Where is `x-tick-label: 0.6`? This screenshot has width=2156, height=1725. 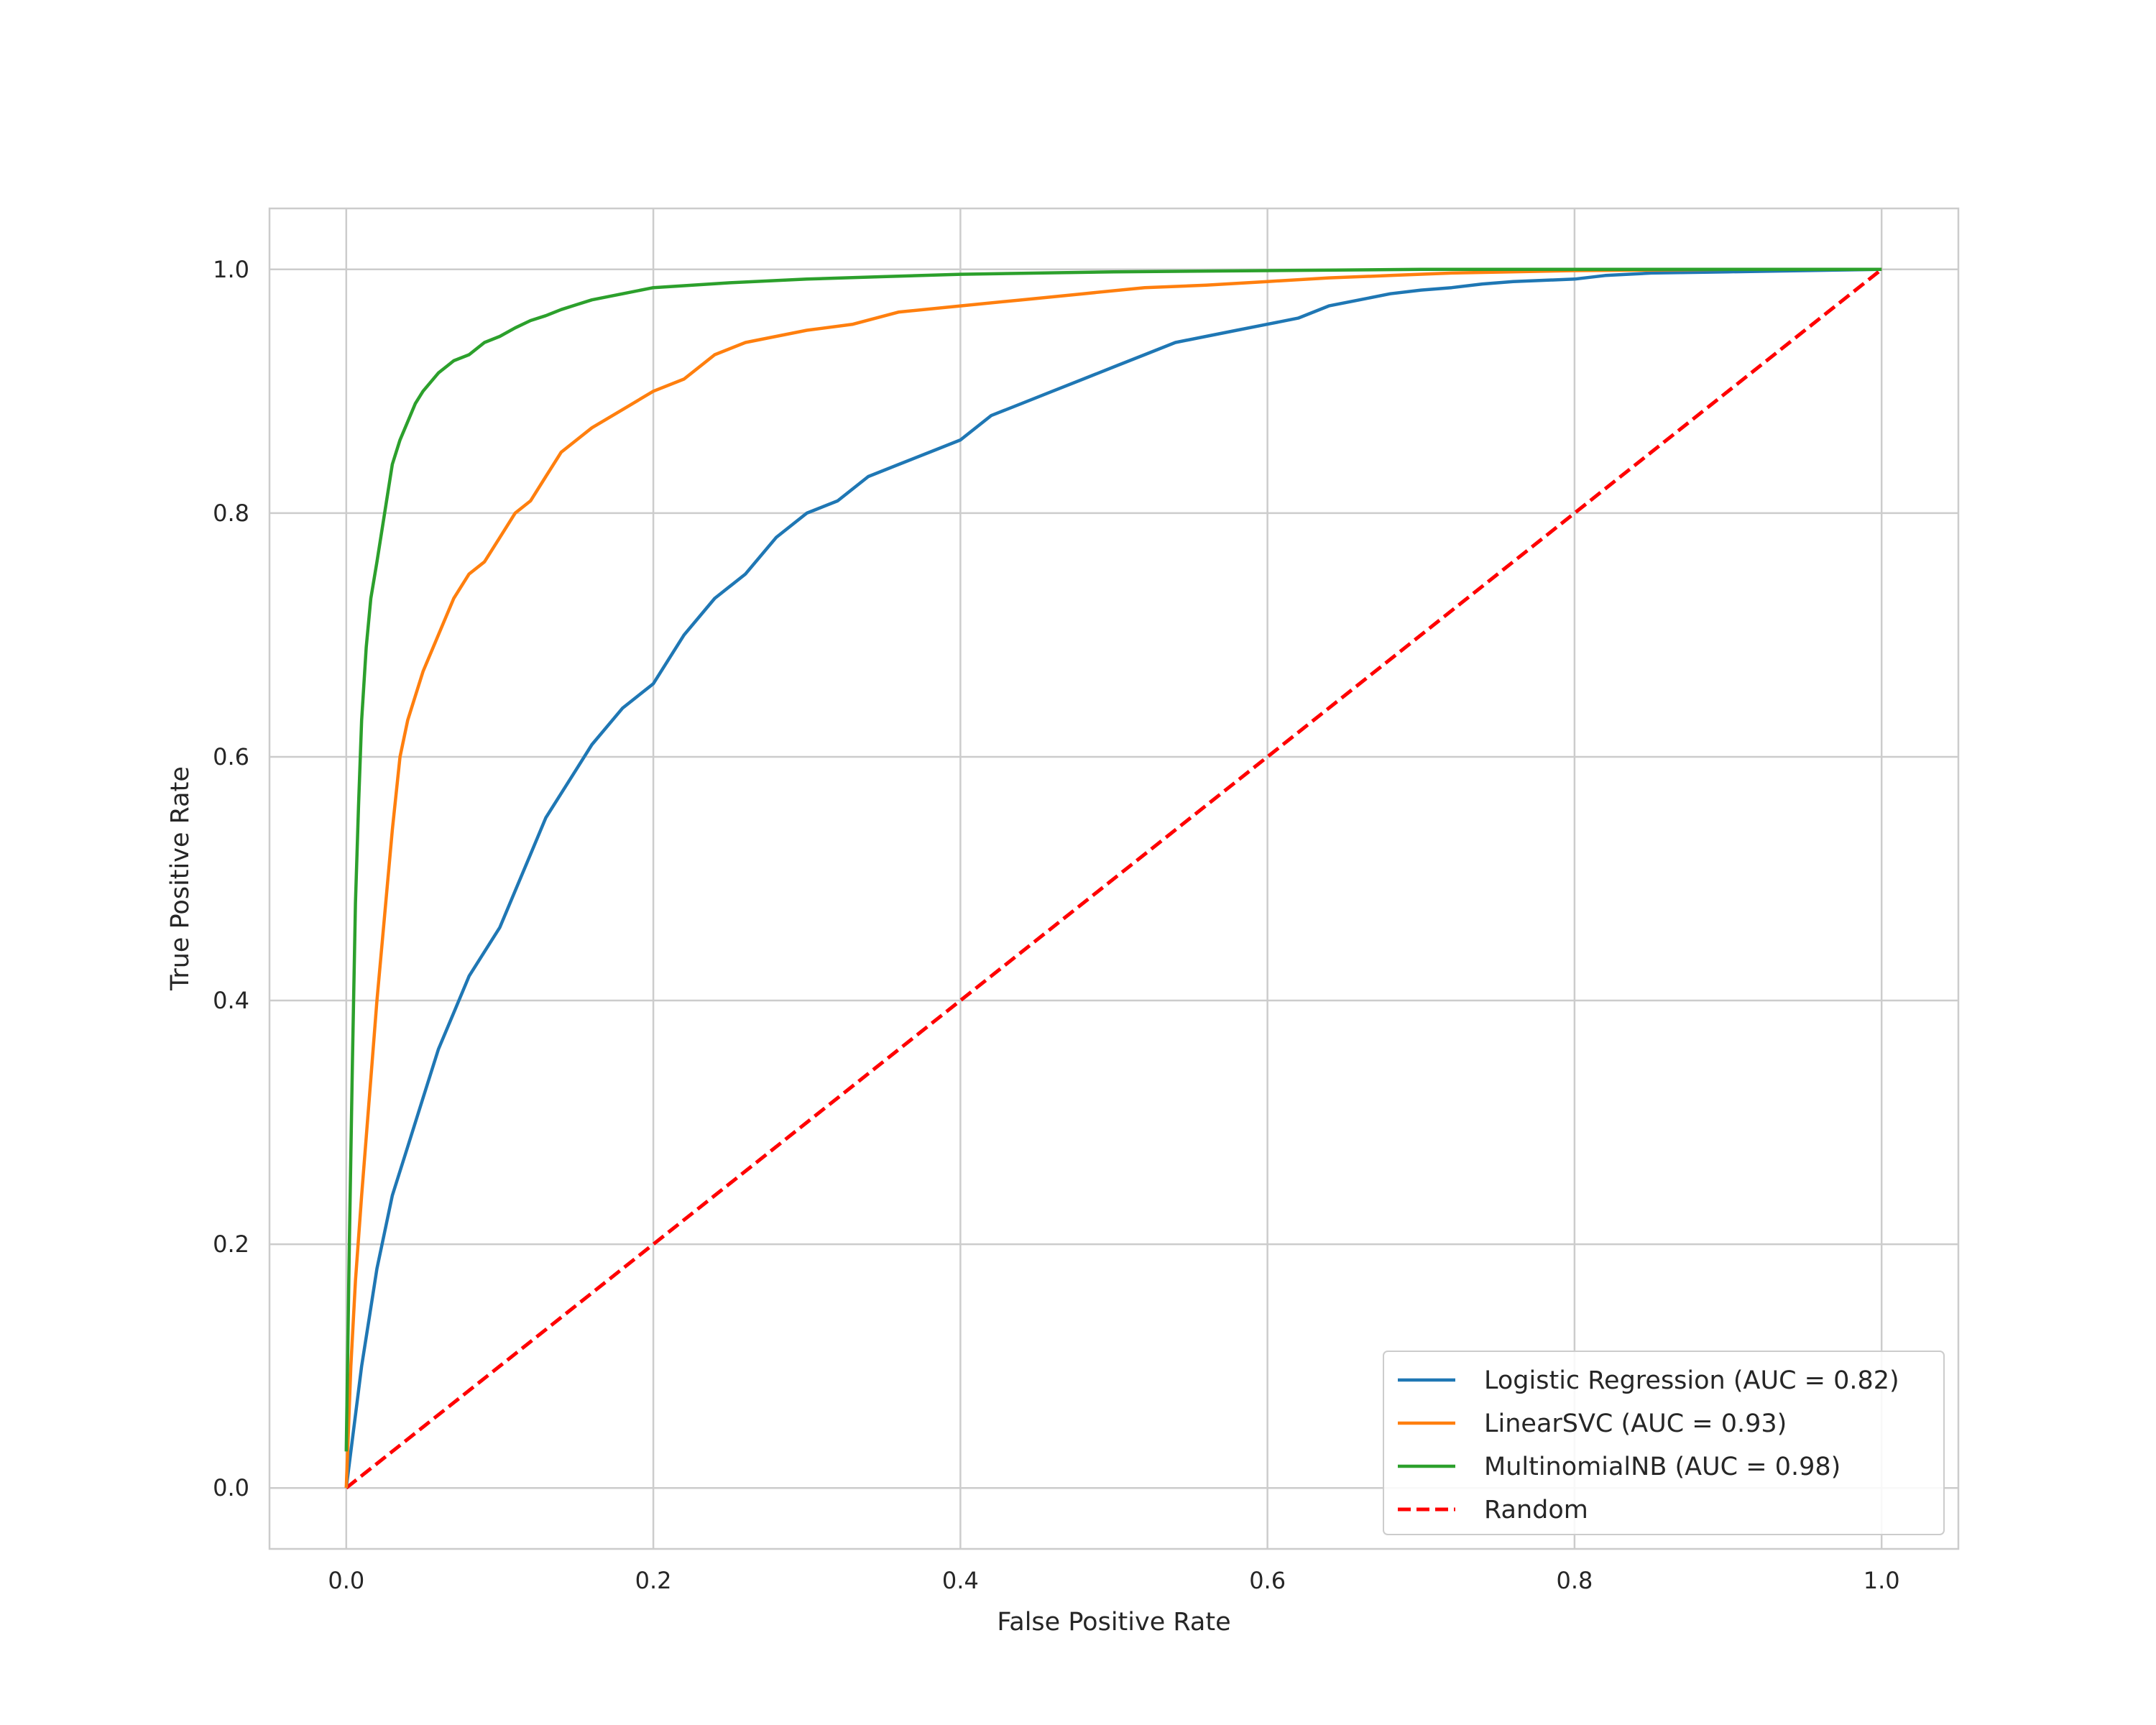
x-tick-label: 0.6 is located at coordinates (1267, 1580).